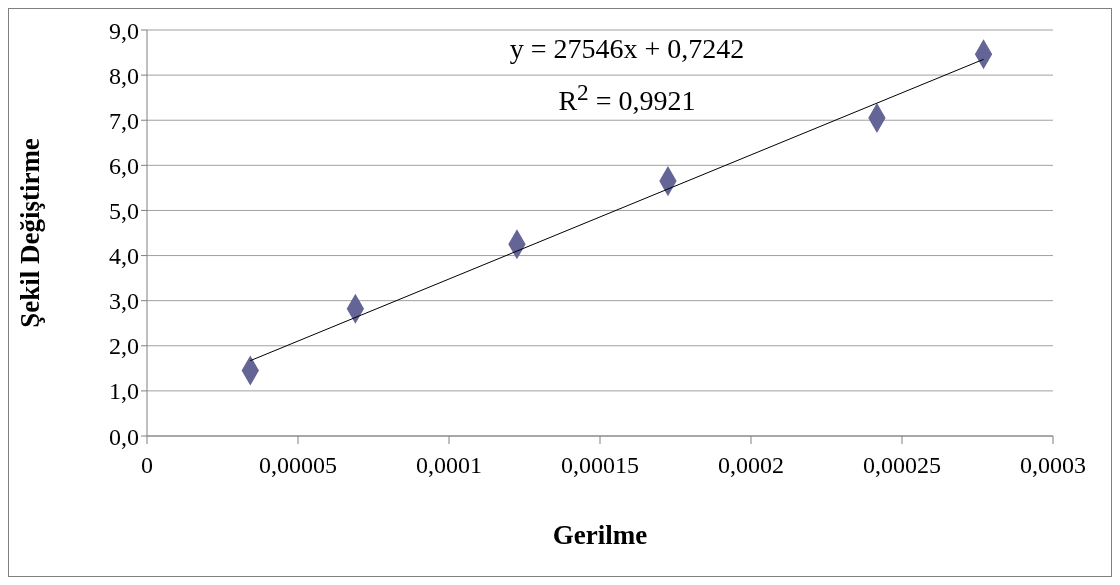  What do you see at coordinates (124, 256) in the screenshot?
I see `y-tick-label: 4,0` at bounding box center [124, 256].